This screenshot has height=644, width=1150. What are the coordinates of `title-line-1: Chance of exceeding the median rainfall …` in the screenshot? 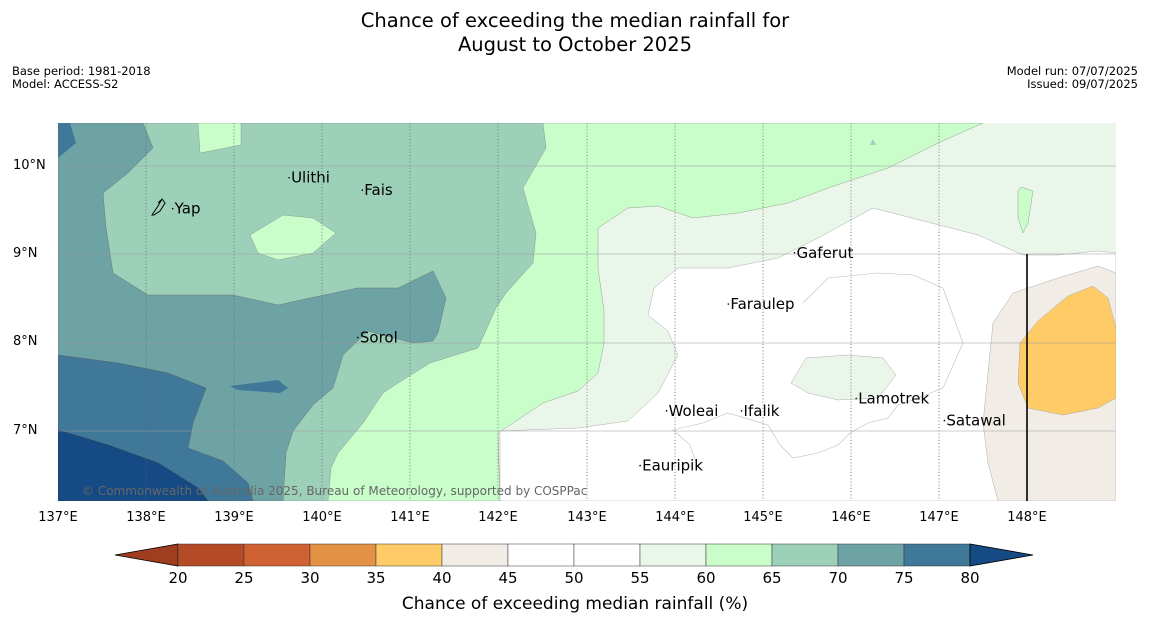 It's located at (575, 20).